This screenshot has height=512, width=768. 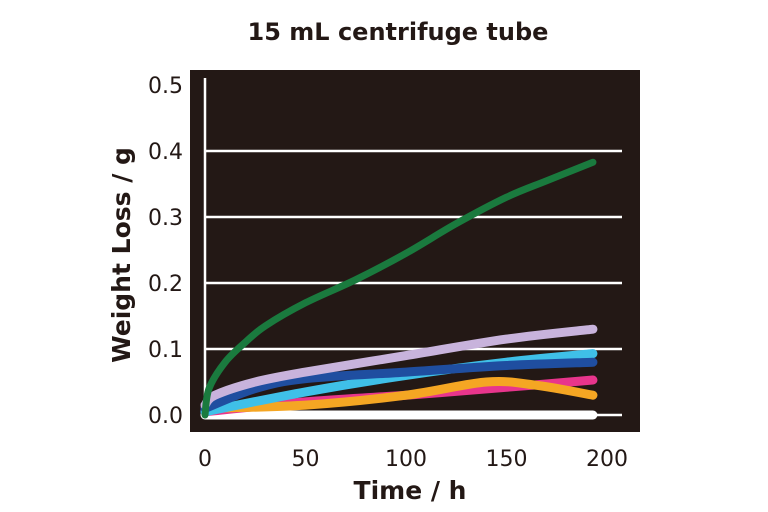 What do you see at coordinates (165, 86) in the screenshot?
I see `y-tick-label: 0.5` at bounding box center [165, 86].